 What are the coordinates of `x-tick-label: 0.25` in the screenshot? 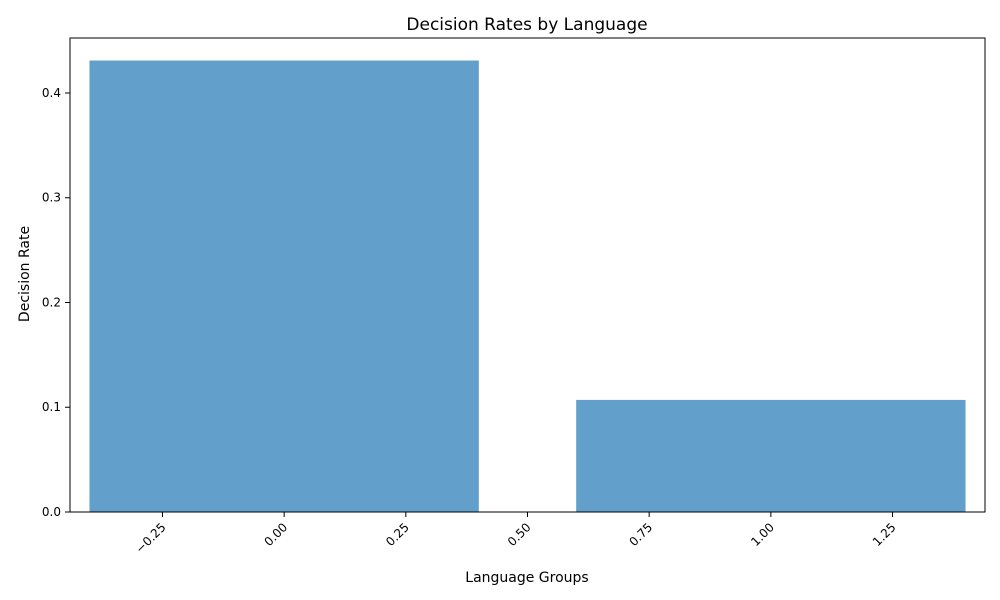 It's located at (397, 534).